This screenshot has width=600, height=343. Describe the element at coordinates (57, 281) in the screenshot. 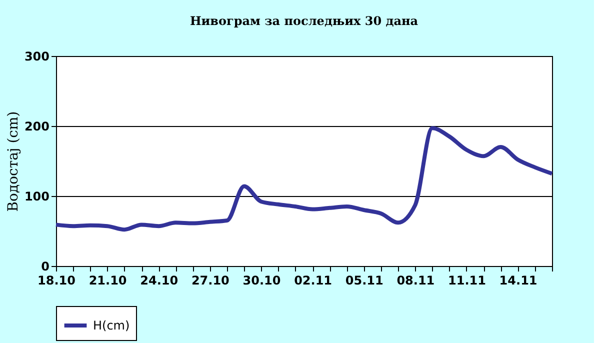

I see `x-tick-label: 18.10` at that location.